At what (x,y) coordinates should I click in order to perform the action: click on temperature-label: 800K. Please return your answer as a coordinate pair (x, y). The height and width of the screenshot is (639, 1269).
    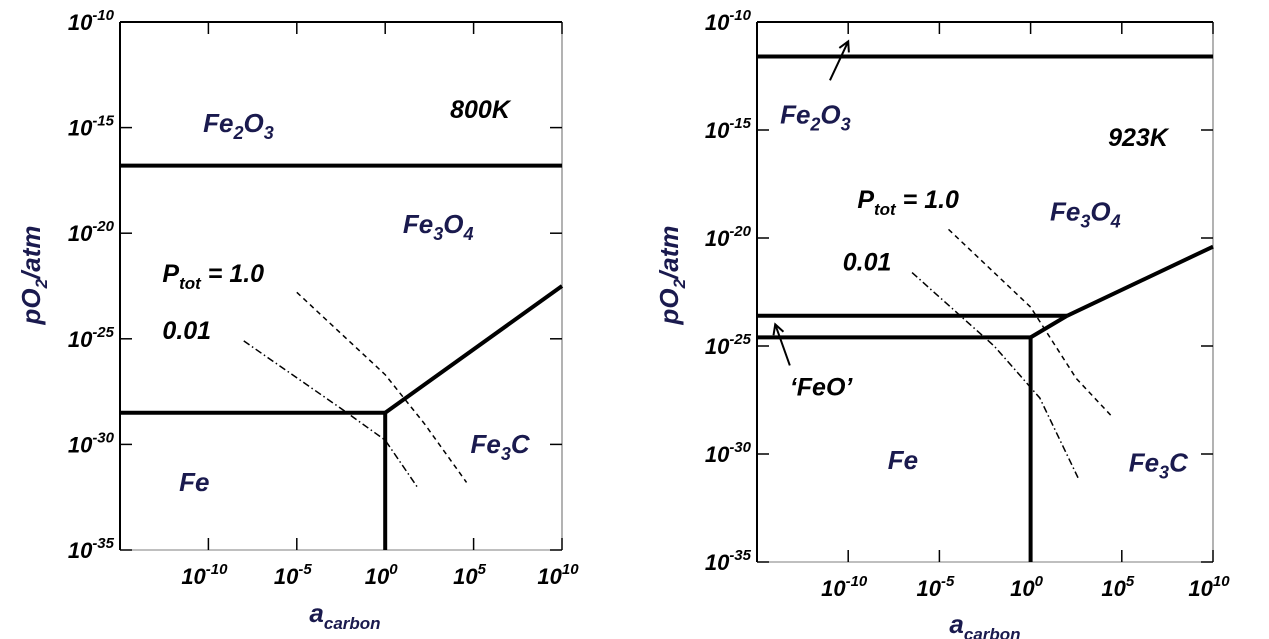
    Looking at the image, I should click on (481, 110).